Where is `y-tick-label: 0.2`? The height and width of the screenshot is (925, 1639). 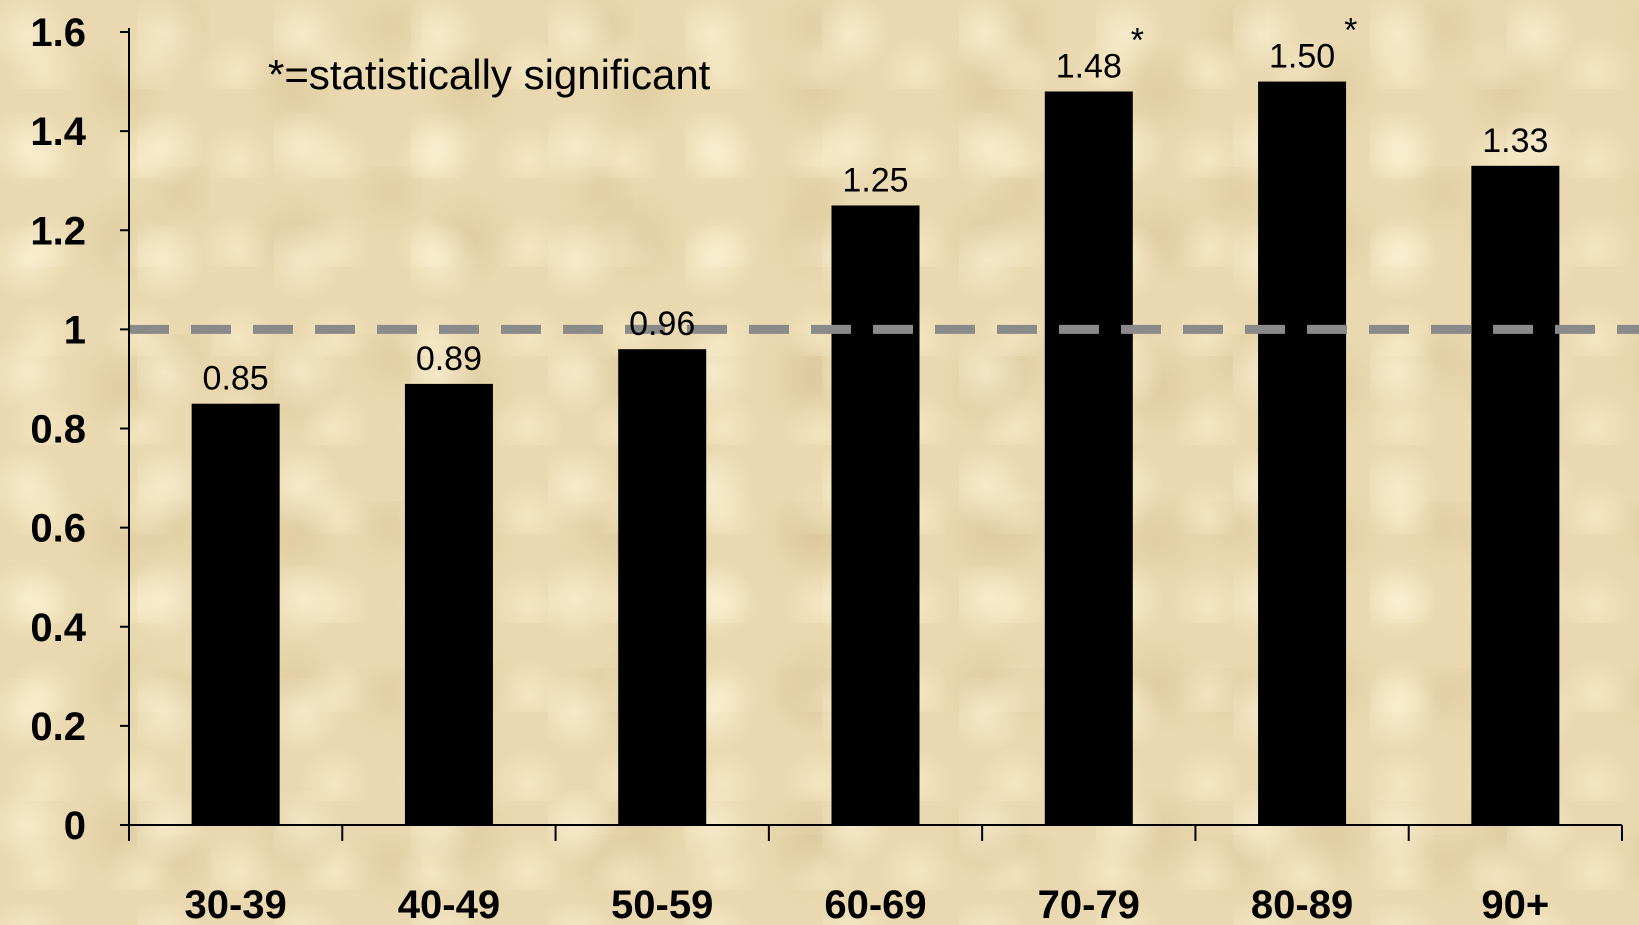 y-tick-label: 0.2 is located at coordinates (58, 727).